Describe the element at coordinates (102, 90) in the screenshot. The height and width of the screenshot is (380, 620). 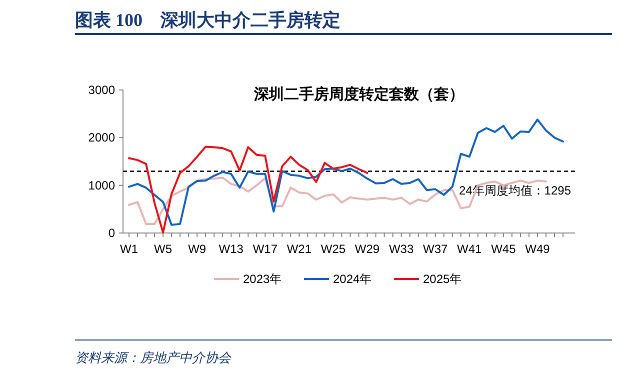
I see `y-tick-label: 3000` at that location.